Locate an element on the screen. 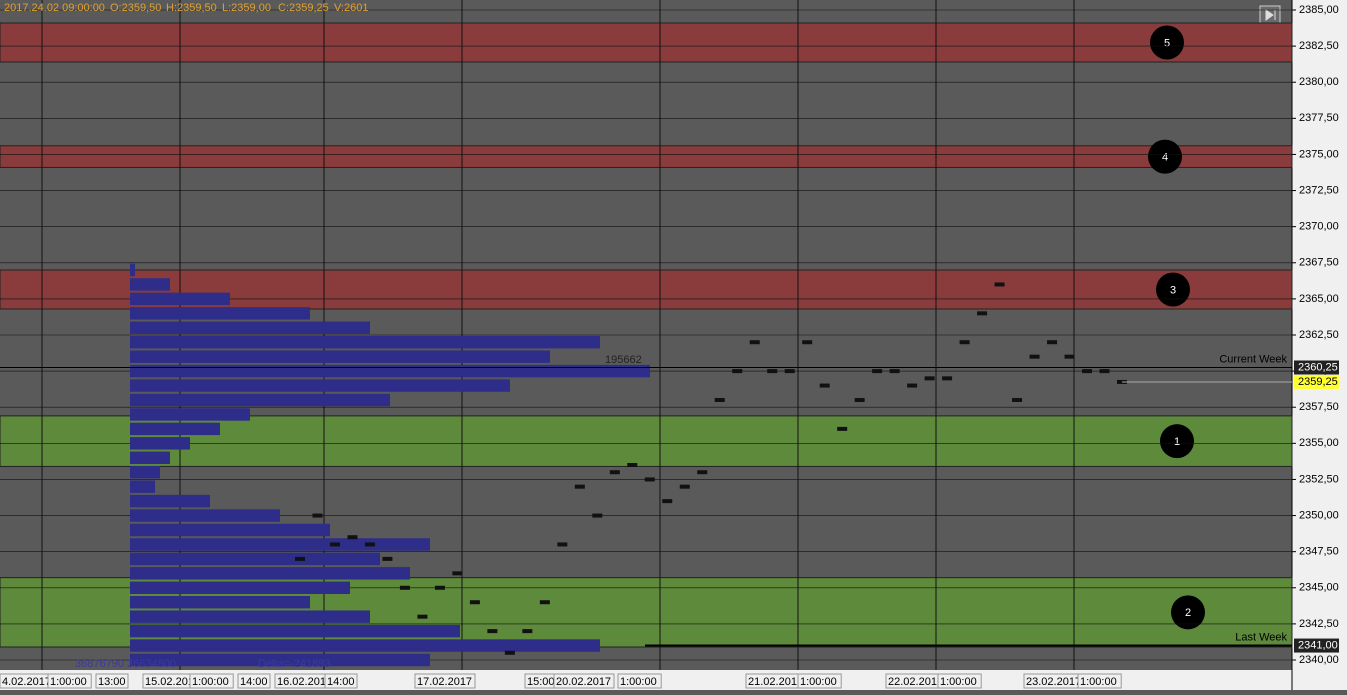 Image resolution: width=1347 pixels, height=695 pixels. y-tick-label: 2362,50 is located at coordinates (1319, 335).